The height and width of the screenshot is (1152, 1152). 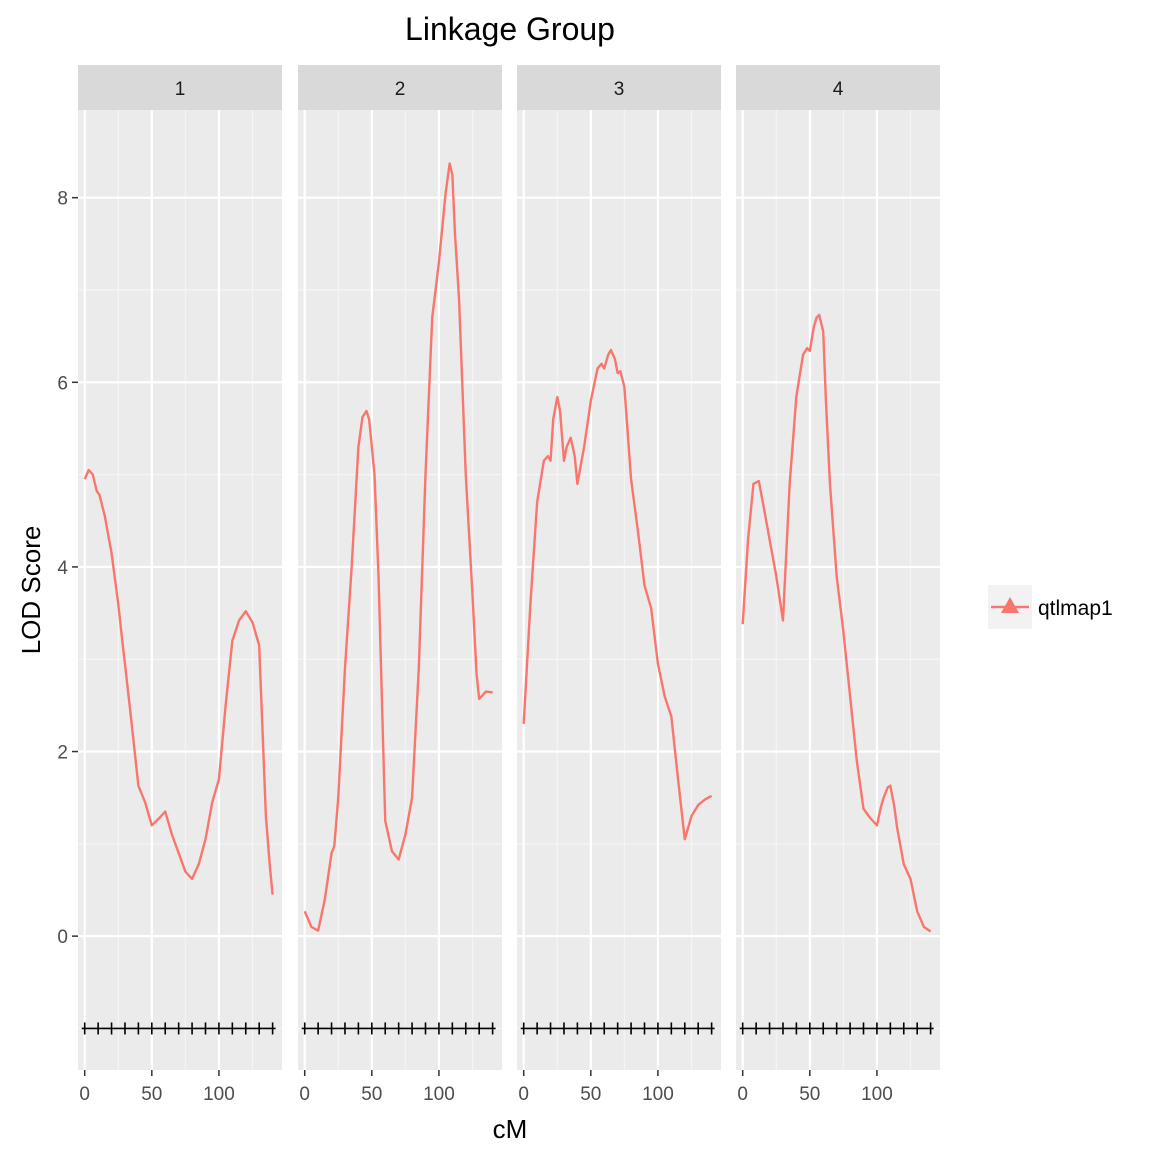 I want to click on y-tick-label: 8, so click(x=62, y=199).